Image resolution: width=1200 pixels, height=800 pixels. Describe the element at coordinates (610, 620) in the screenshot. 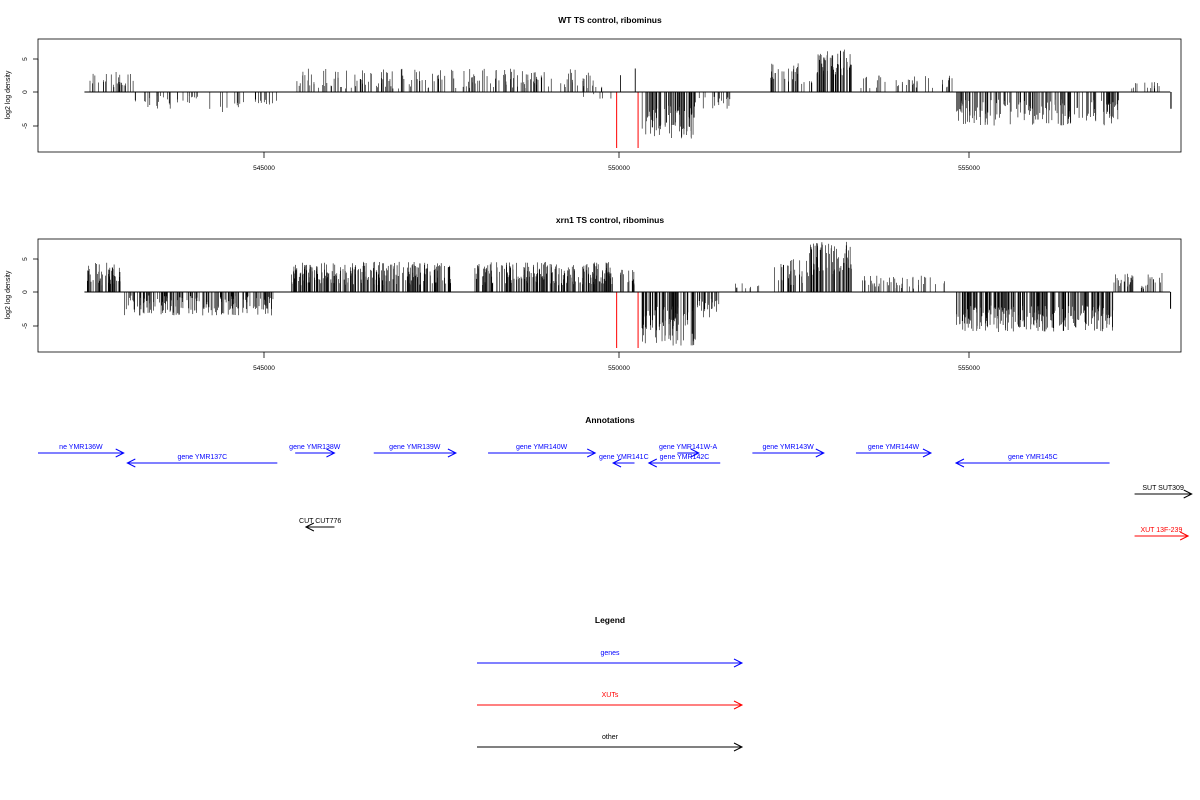

I see `legend-title: Legend` at that location.